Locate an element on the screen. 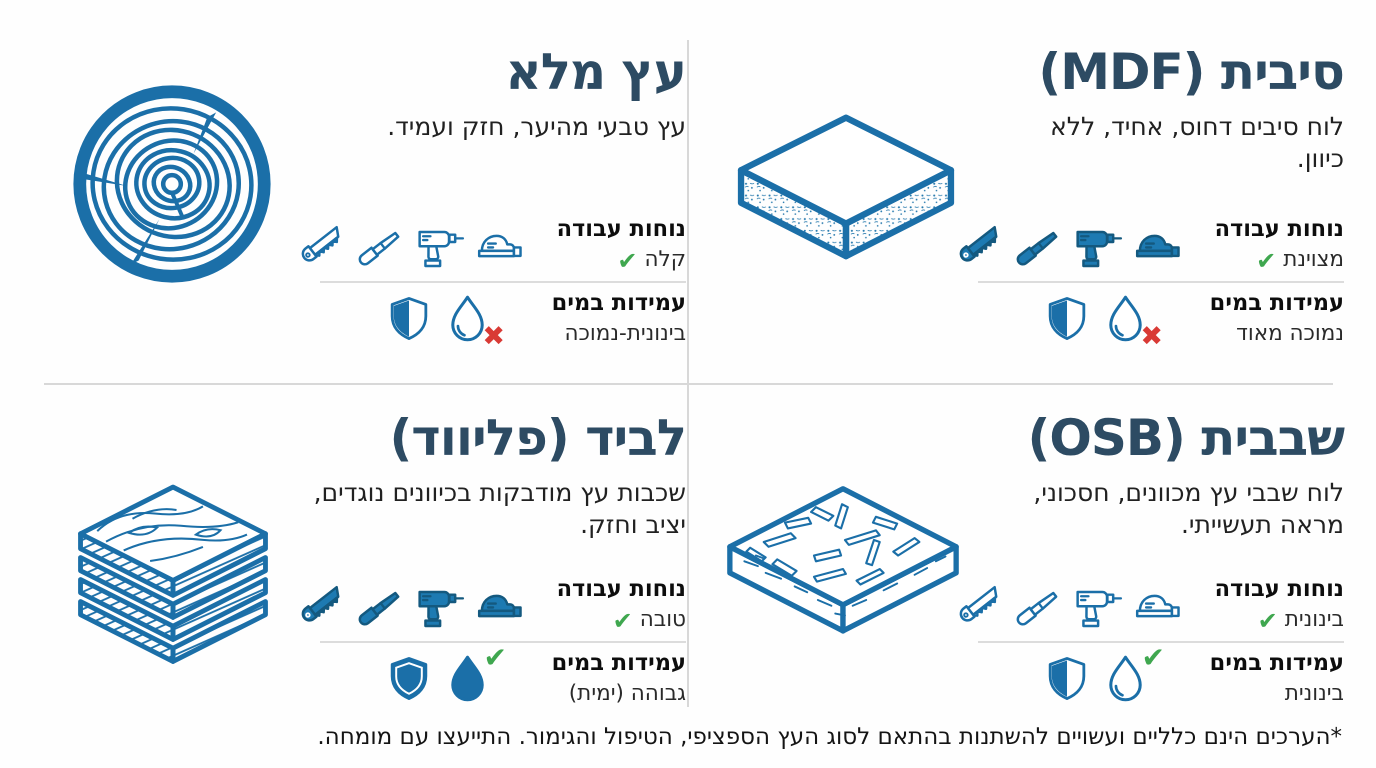 This screenshot has height=768, width=1376. workability-text: נוחות עבודה טובה ✔ is located at coordinates (611, 605).